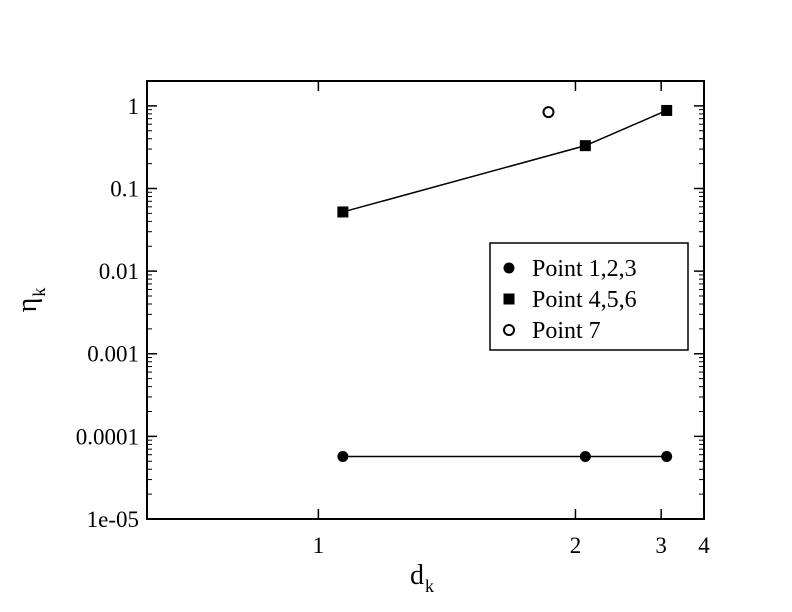 This screenshot has width=792, height=612. Describe the element at coordinates (584, 300) in the screenshot. I see `legend-label: Point 4,5,6` at that location.